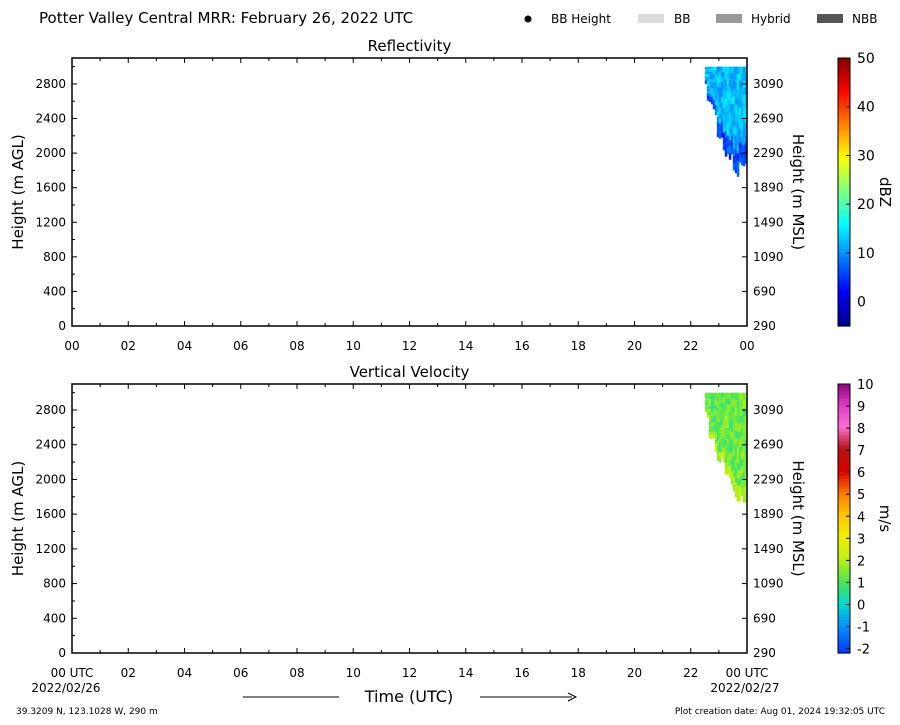 The image size is (900, 725). I want to click on y-tick-label: 2400, so click(50, 119).